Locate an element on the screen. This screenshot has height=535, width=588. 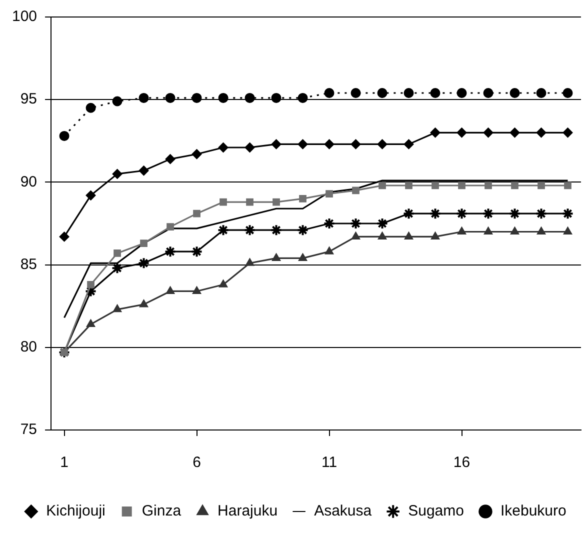
x-tick-label: 1 is located at coordinates (64, 463).